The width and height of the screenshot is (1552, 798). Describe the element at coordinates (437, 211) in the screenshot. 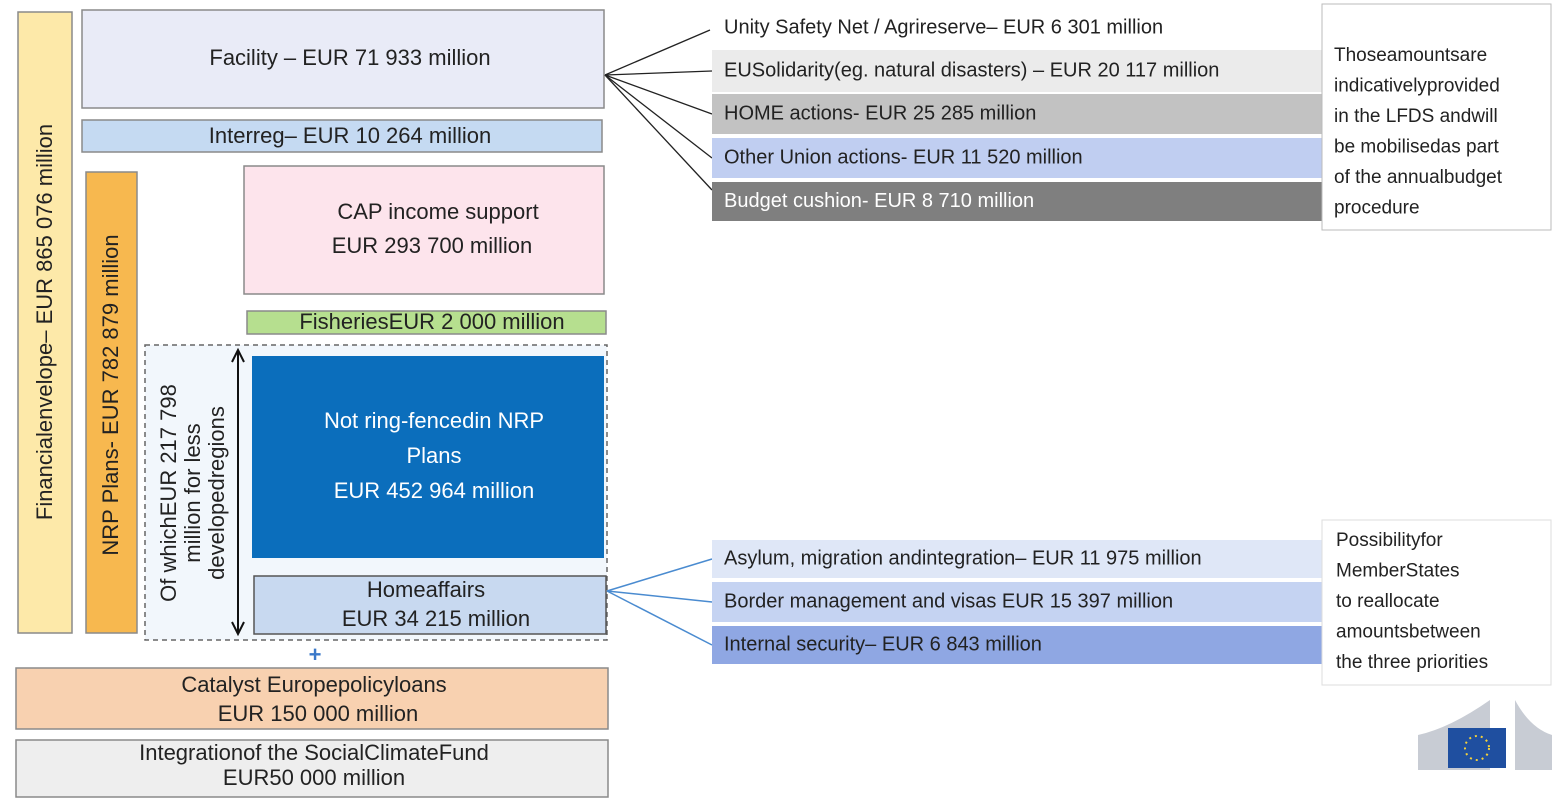

I see `cap-label: CAP income support` at that location.